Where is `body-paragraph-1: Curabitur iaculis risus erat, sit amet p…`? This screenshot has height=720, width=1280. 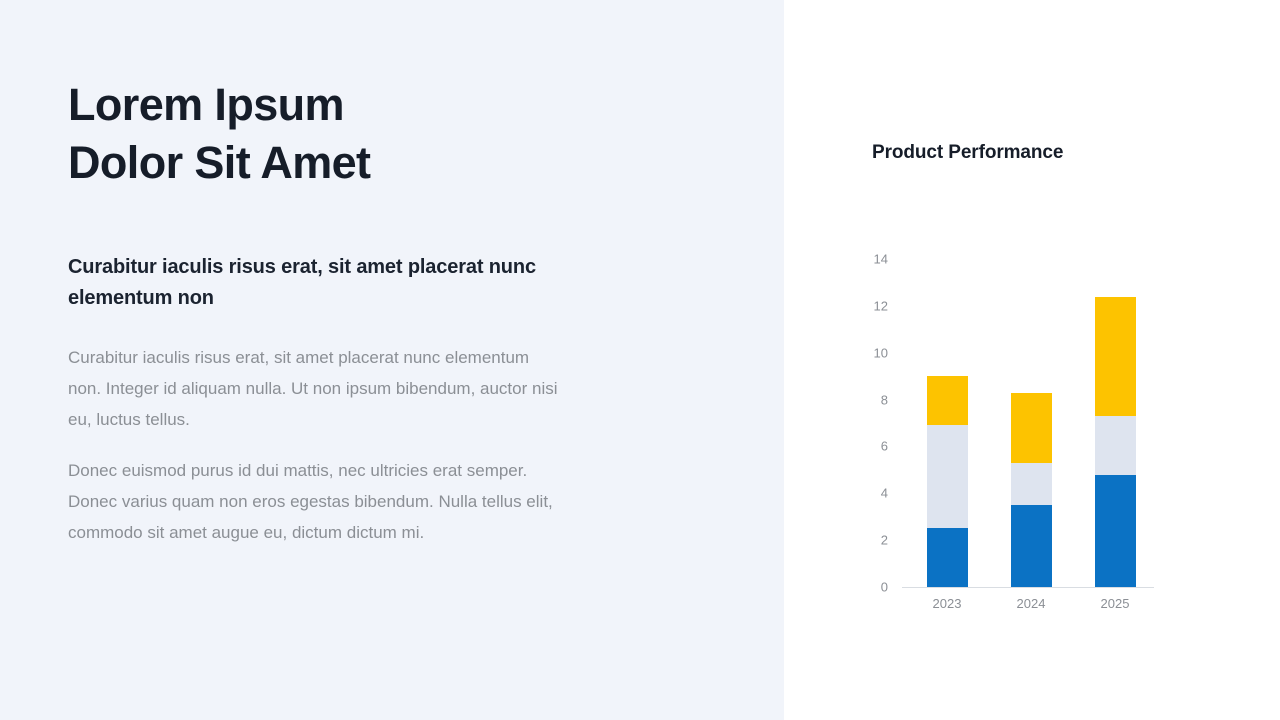
body-paragraph-1: Curabitur iaculis risus erat, sit amet p… is located at coordinates (313, 388).